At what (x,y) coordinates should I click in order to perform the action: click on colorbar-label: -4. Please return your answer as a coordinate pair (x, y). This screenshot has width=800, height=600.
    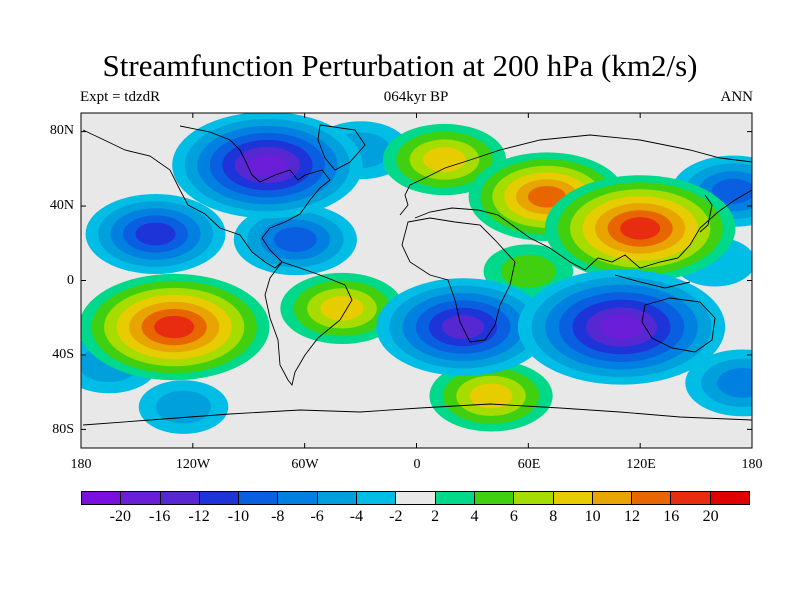
    Looking at the image, I should click on (356, 516).